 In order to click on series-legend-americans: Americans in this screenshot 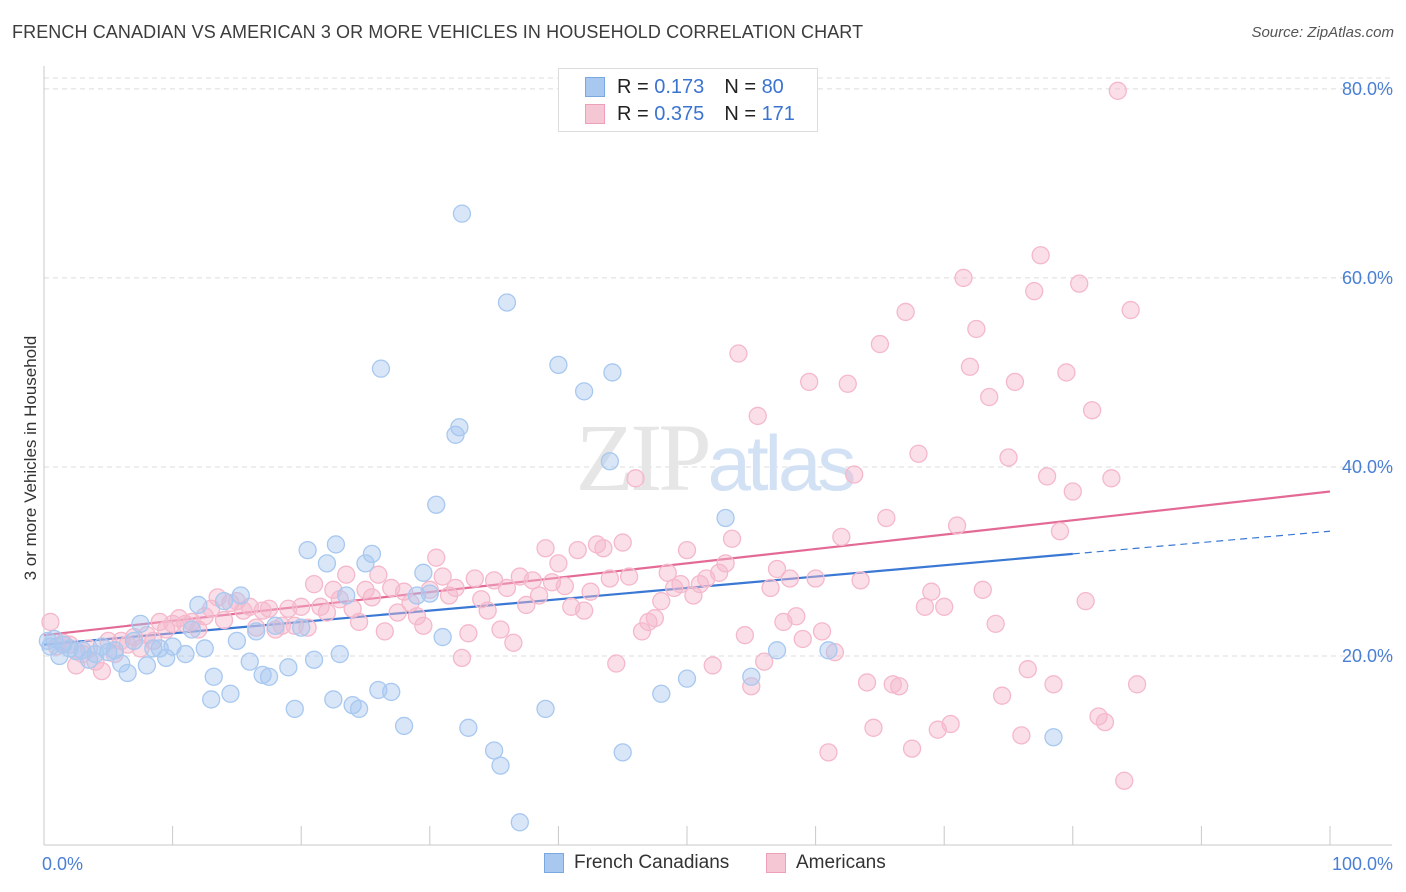, I will do `click(826, 863)`.